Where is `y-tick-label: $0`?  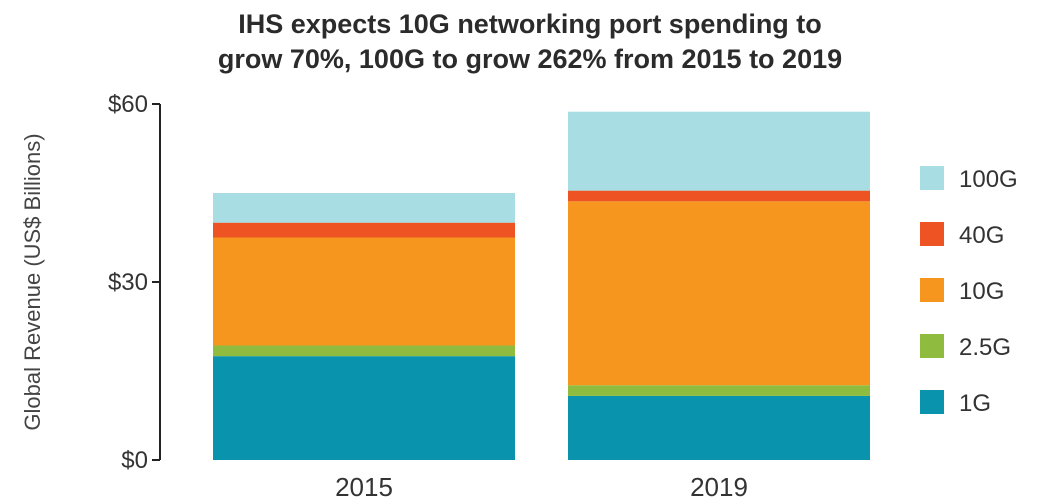
y-tick-label: $0 is located at coordinates (134, 460).